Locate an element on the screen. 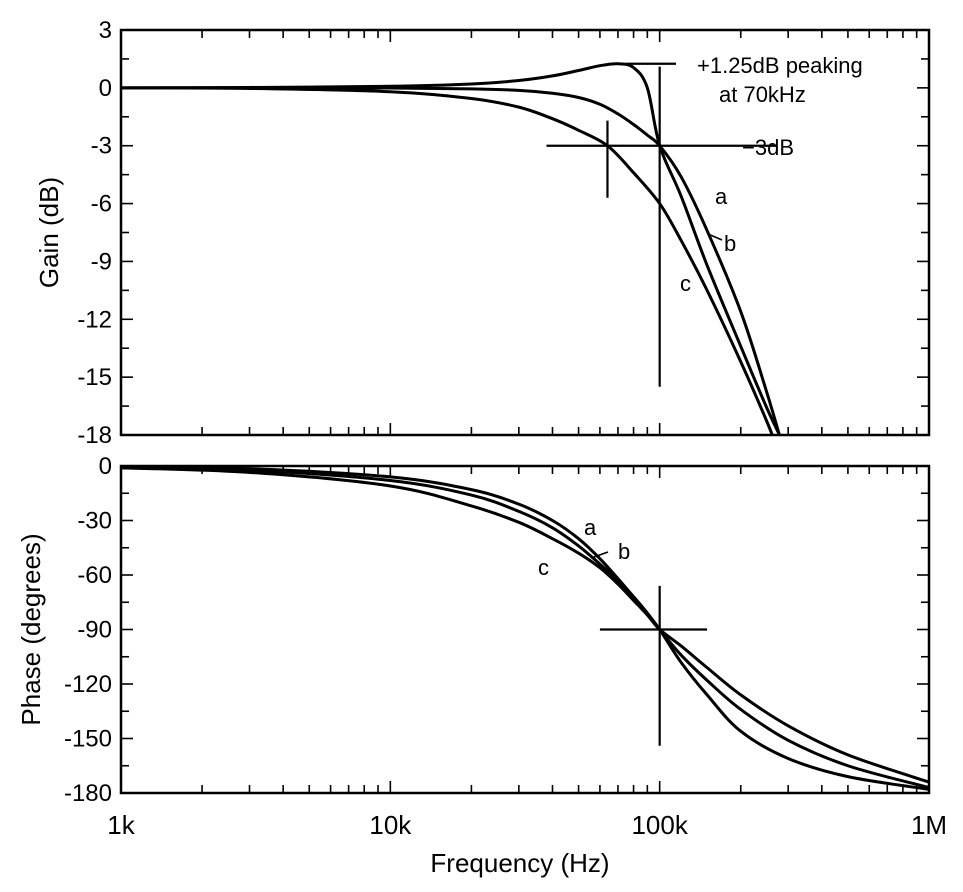  phase-y-axis-title: Phase (degrees) is located at coordinates (31, 629).